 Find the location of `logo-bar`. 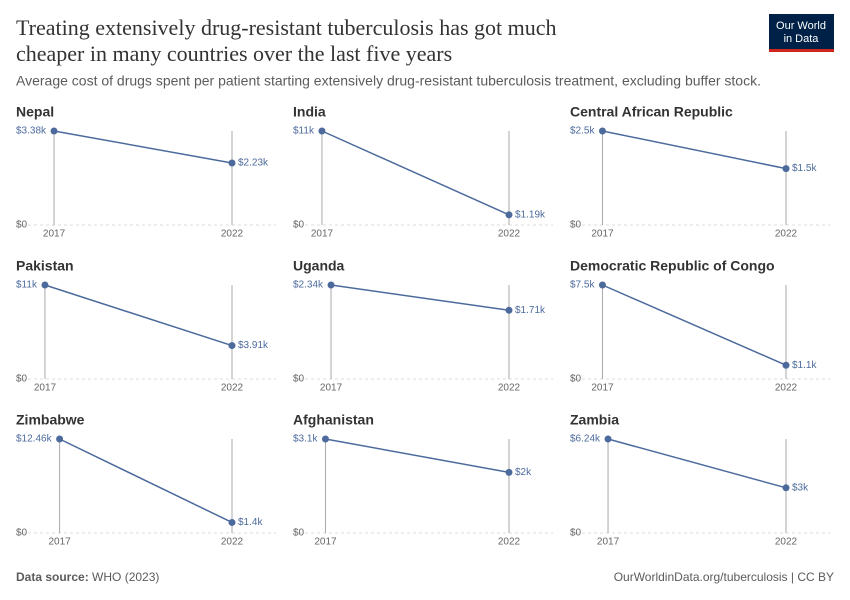

logo-bar is located at coordinates (801, 50).